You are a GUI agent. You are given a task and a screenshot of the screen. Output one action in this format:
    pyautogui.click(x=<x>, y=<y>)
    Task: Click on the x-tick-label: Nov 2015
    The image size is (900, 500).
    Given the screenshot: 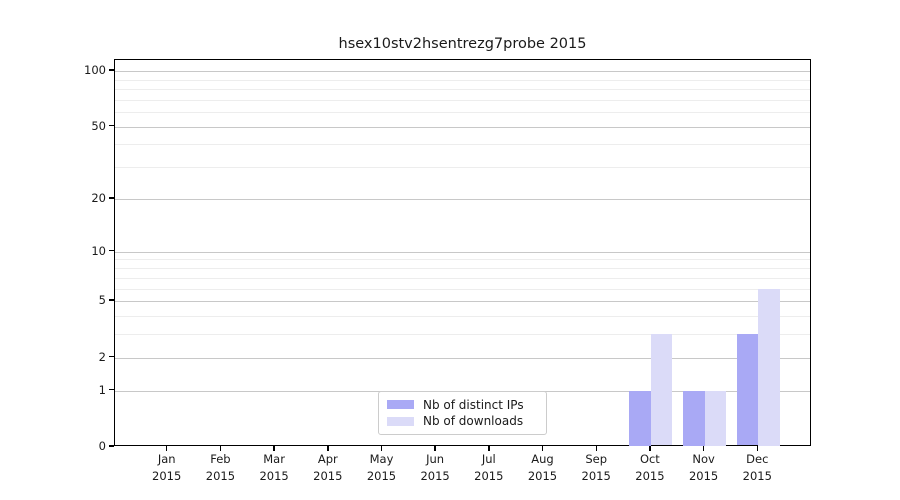 What is the action you would take?
    pyautogui.click(x=703, y=467)
    